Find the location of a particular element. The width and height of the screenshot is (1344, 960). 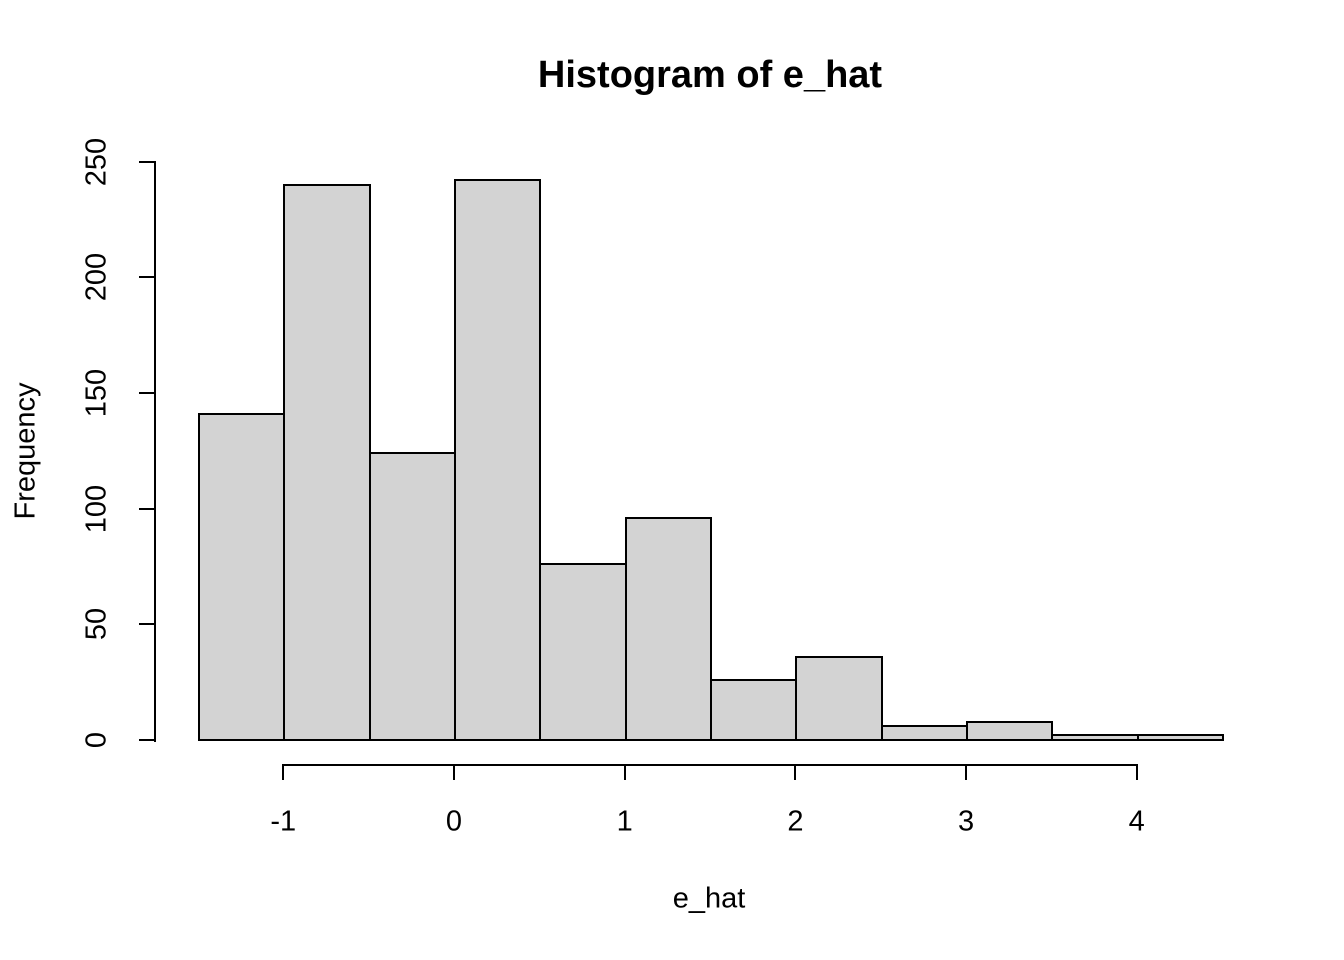

x-axis-line is located at coordinates (710, 765).